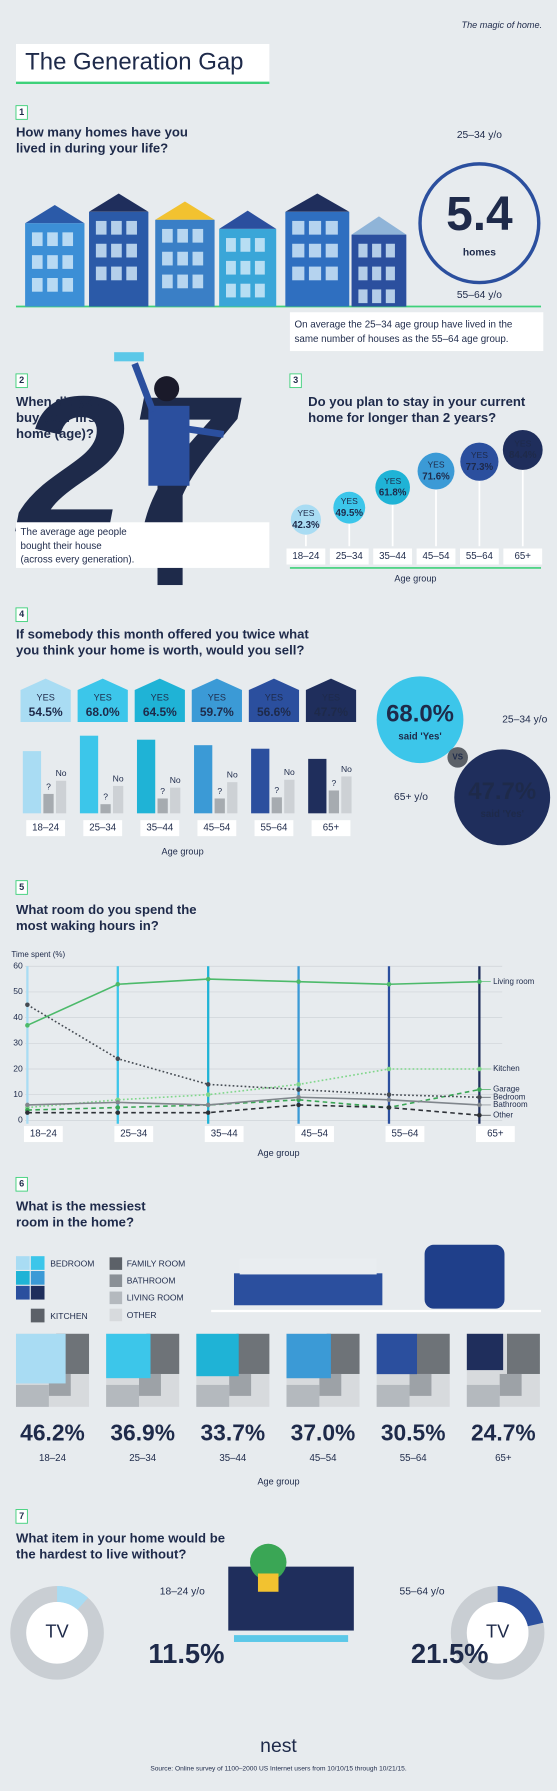  Describe the element at coordinates (144, 387) in the screenshot. I see `roller-arm` at that location.